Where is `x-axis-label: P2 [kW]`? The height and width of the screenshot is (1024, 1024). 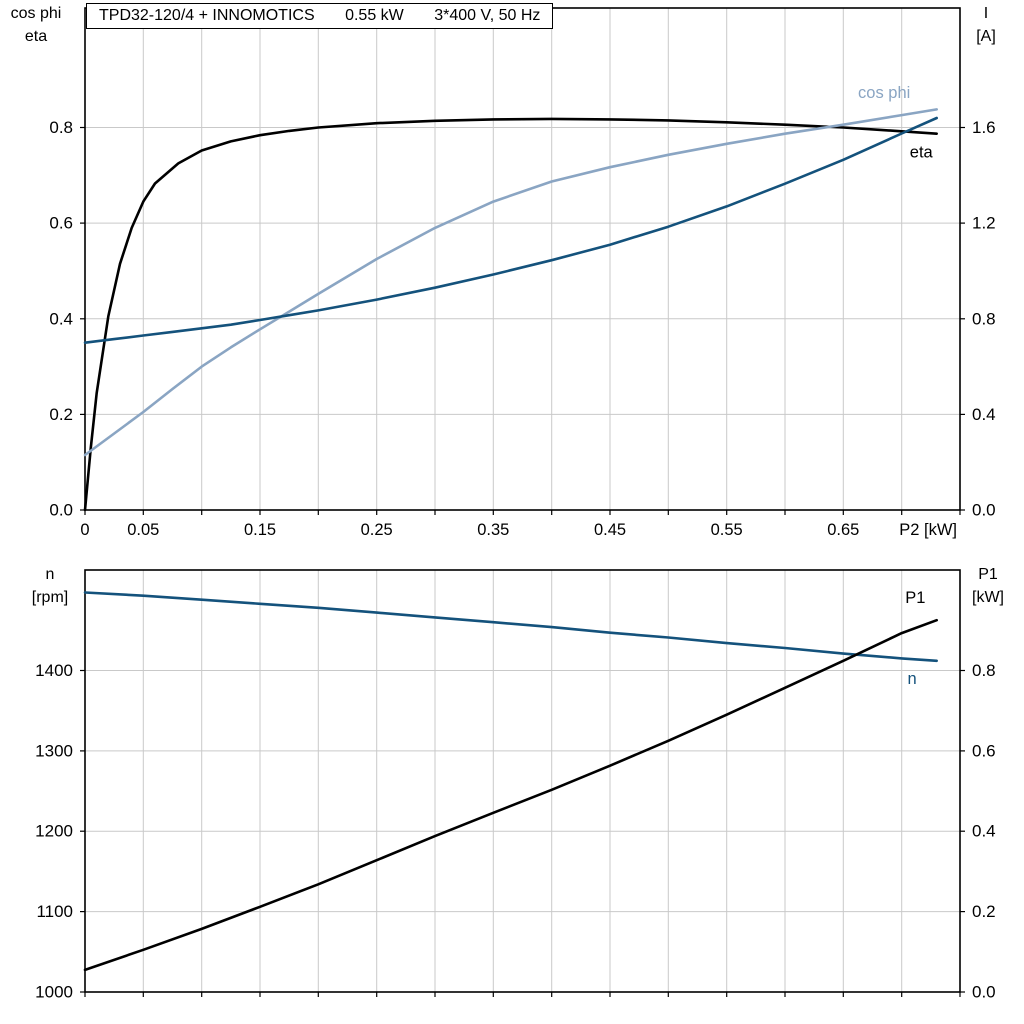 x-axis-label: P2 [kW] is located at coordinates (928, 530).